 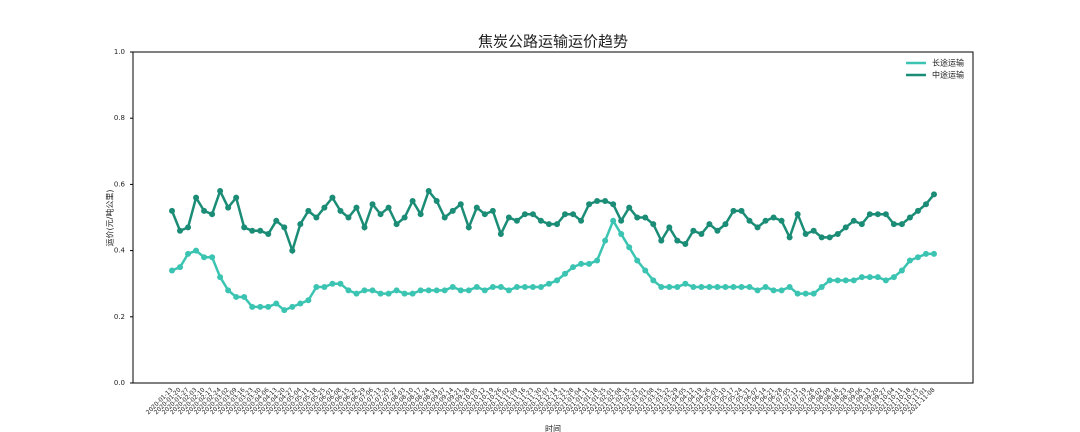 What do you see at coordinates (119, 52) in the screenshot?
I see `y-tick-label: 1.0` at bounding box center [119, 52].